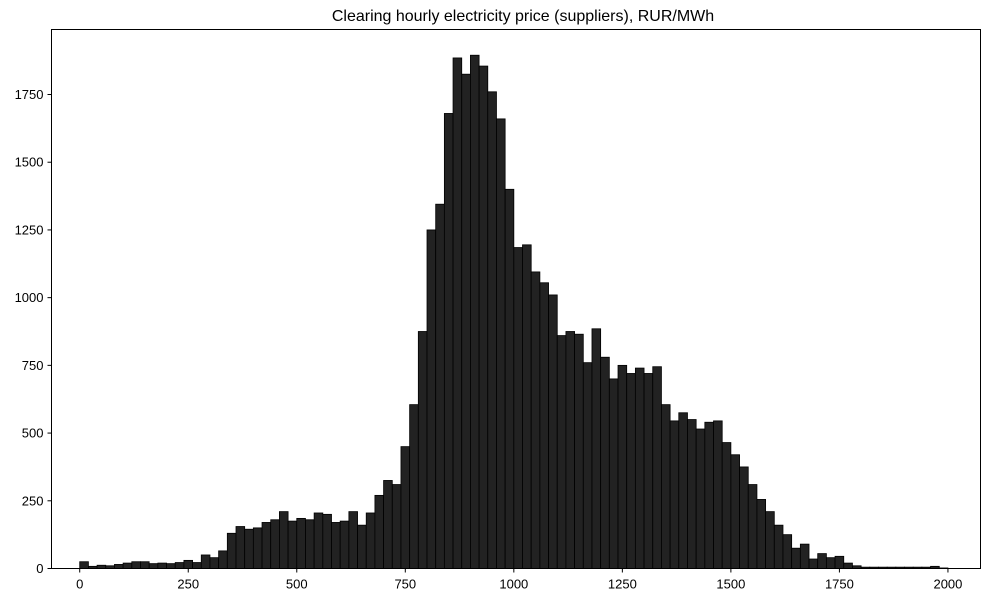 This screenshot has width=987, height=598. What do you see at coordinates (947, 584) in the screenshot?
I see `x-tick-label: 2000` at bounding box center [947, 584].